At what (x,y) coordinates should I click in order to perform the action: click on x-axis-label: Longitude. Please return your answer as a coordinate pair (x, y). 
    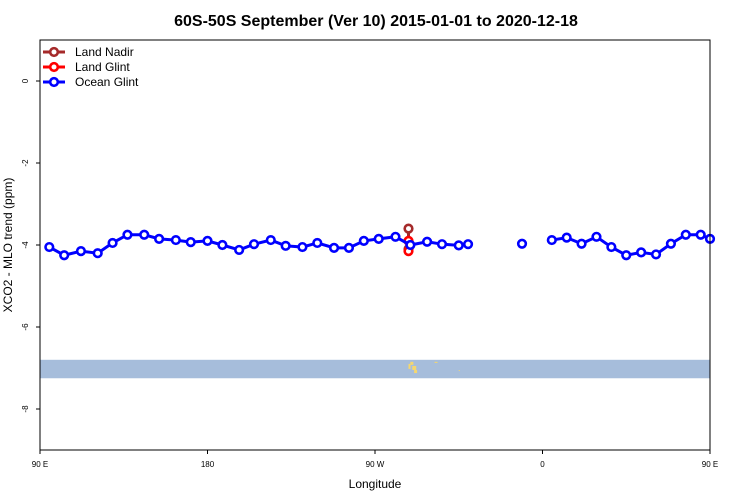
    Looking at the image, I should click on (375, 484).